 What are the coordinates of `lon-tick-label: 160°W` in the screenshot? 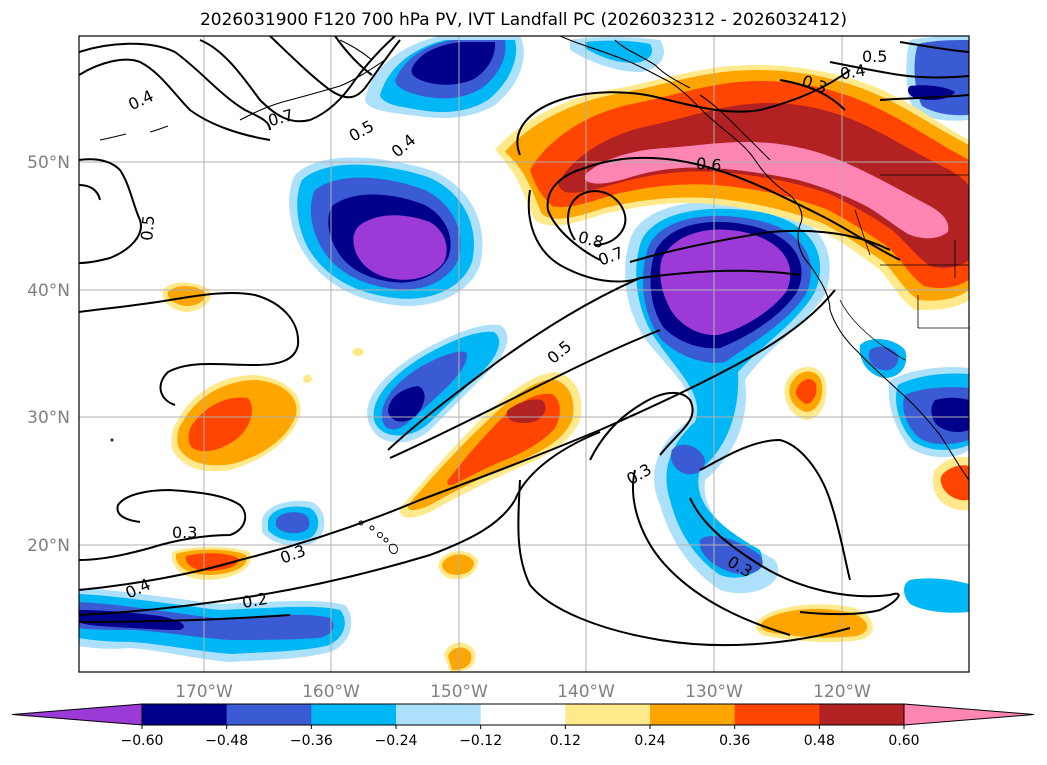 It's located at (331, 692).